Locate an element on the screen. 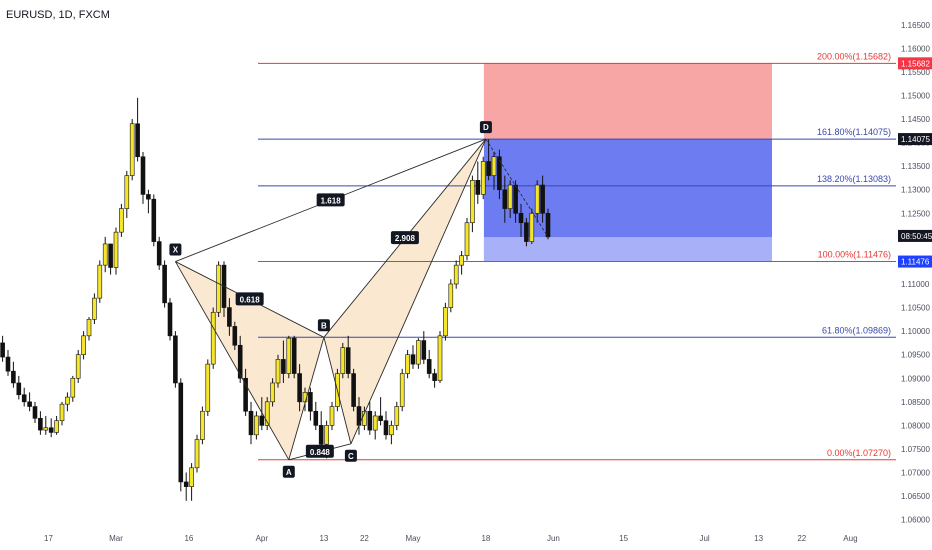  price-axis-tick: 1.10000 is located at coordinates (915, 331).